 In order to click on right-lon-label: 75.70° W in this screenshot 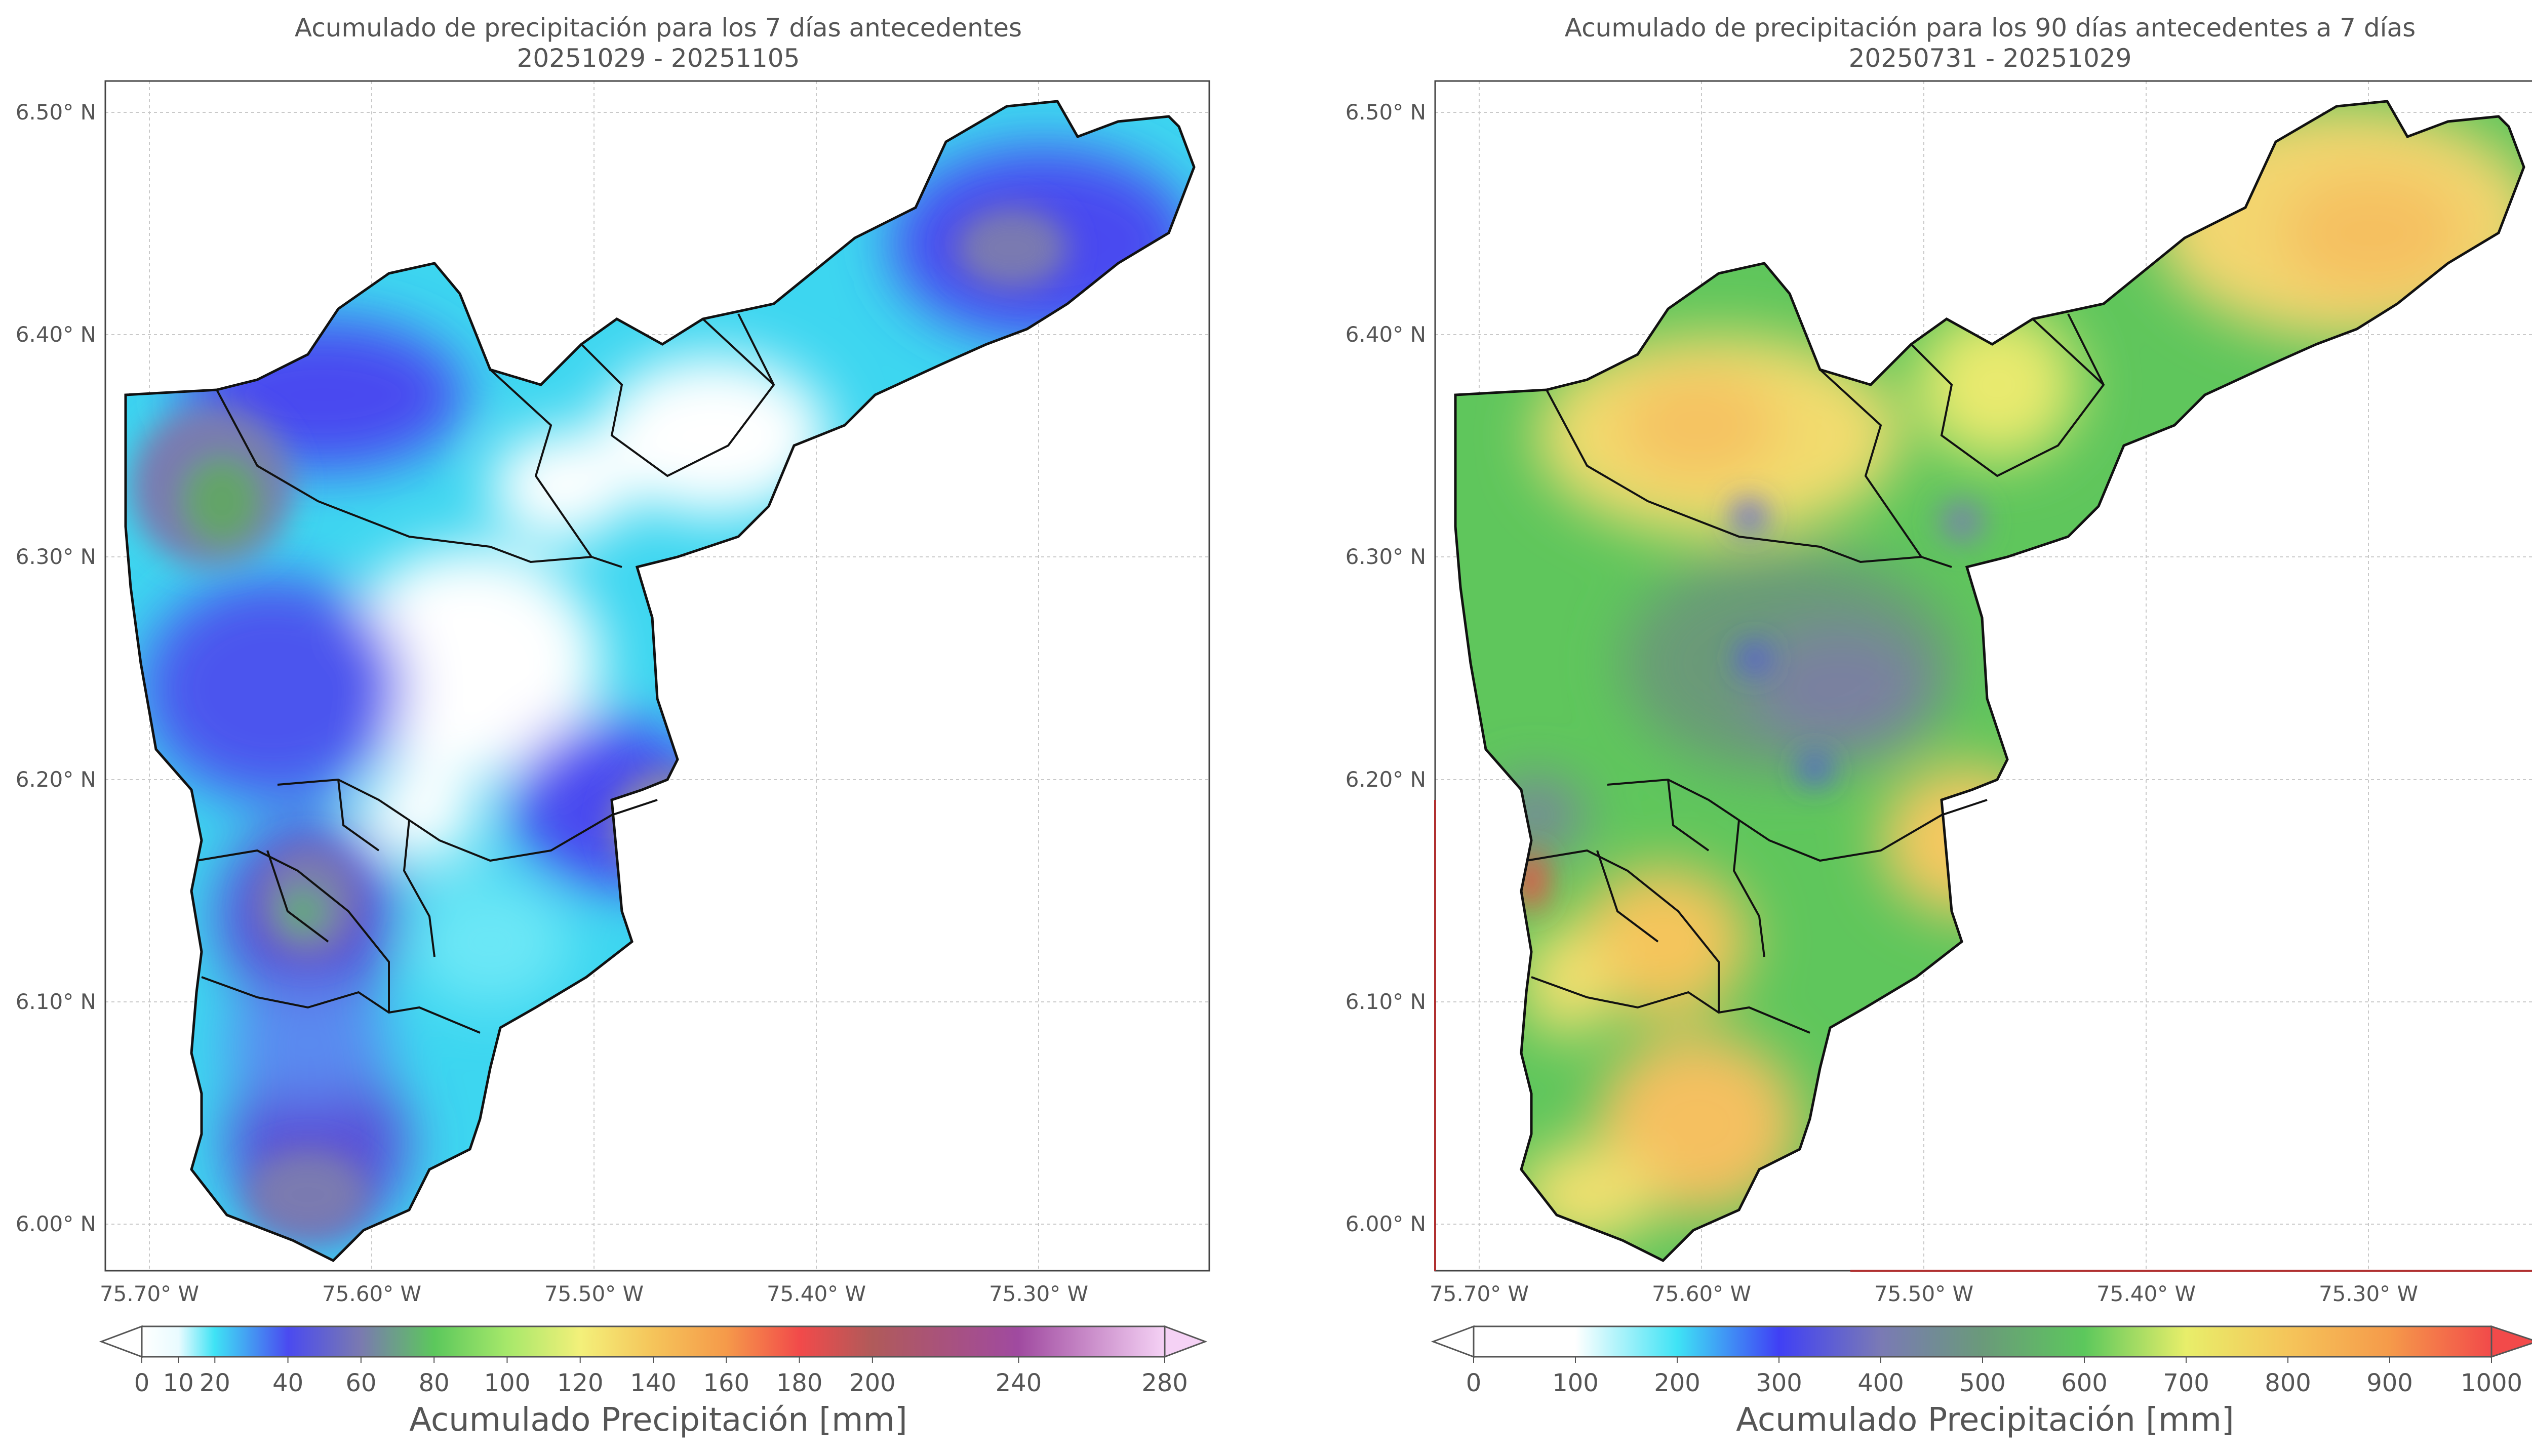, I will do `click(1479, 1293)`.